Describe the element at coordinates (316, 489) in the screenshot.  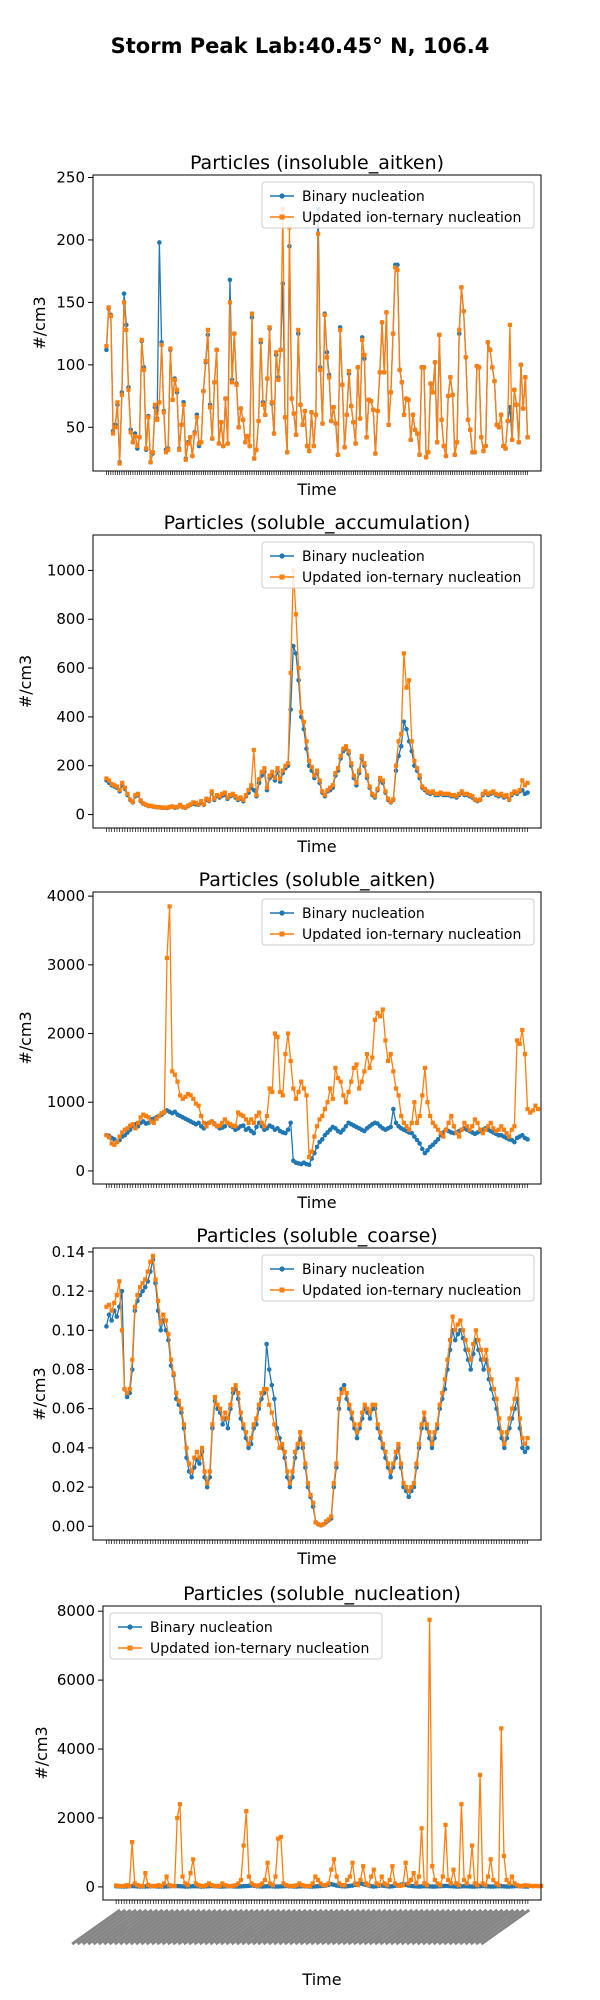
I see `x-axis-label: Time` at that location.